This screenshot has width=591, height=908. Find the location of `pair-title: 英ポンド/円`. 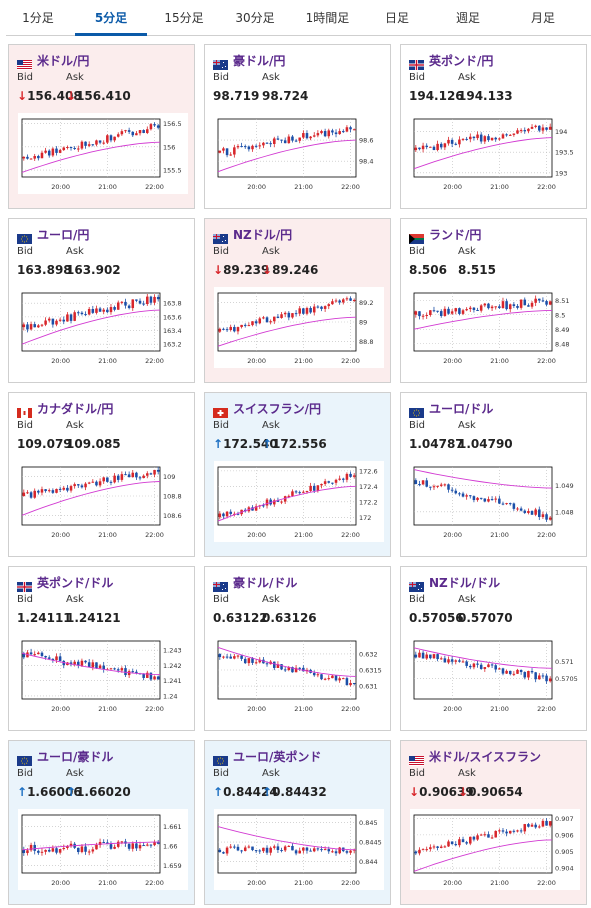

pair-title: 英ポンド/円 is located at coordinates (461, 61).